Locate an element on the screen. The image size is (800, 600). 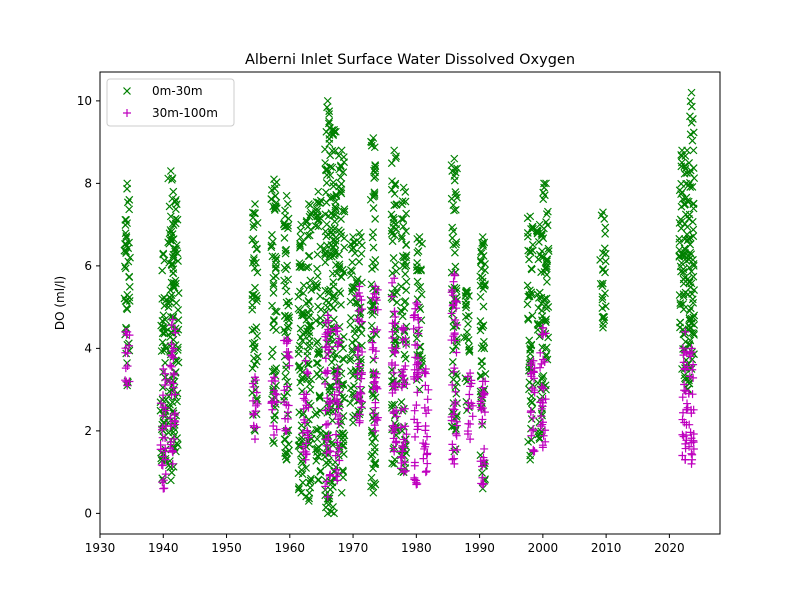
x-tick-label: 1950 is located at coordinates (226, 548).